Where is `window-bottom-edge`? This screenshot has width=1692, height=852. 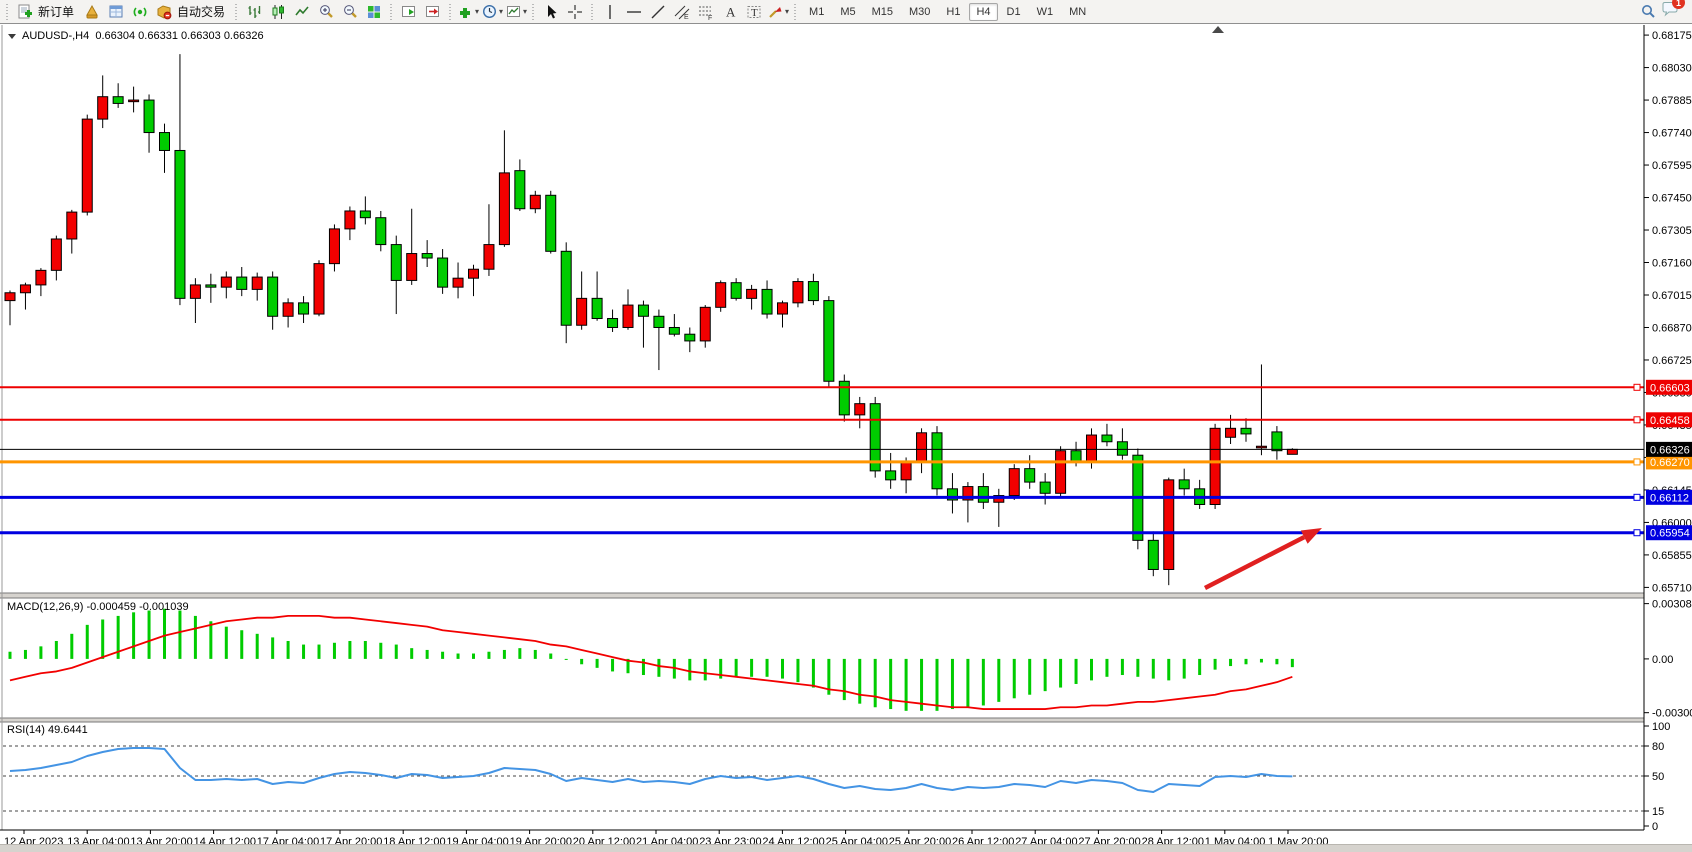
window-bottom-edge is located at coordinates (846, 848).